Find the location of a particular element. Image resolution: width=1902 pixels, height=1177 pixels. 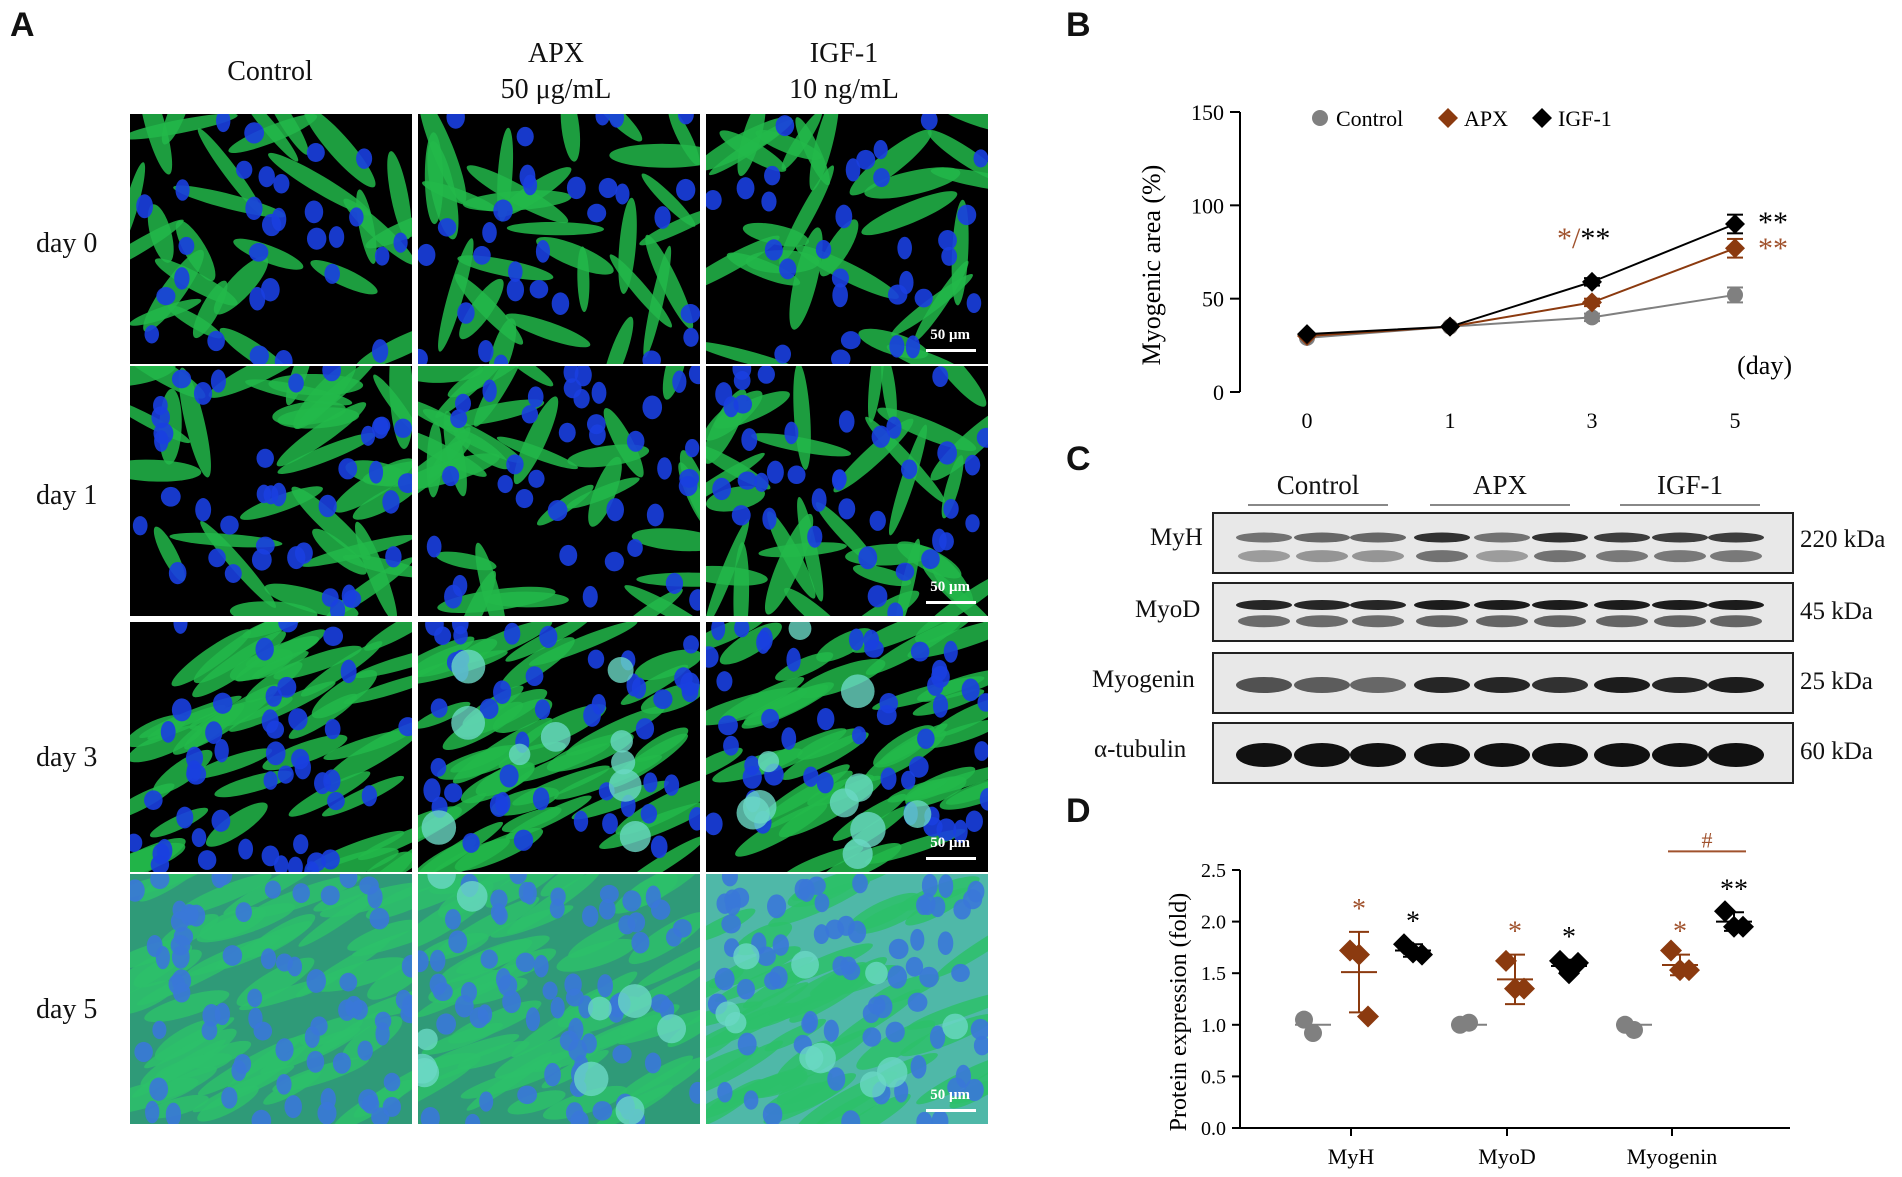

micrograph-igf1-day5: 50 μm is located at coordinates (847, 999).